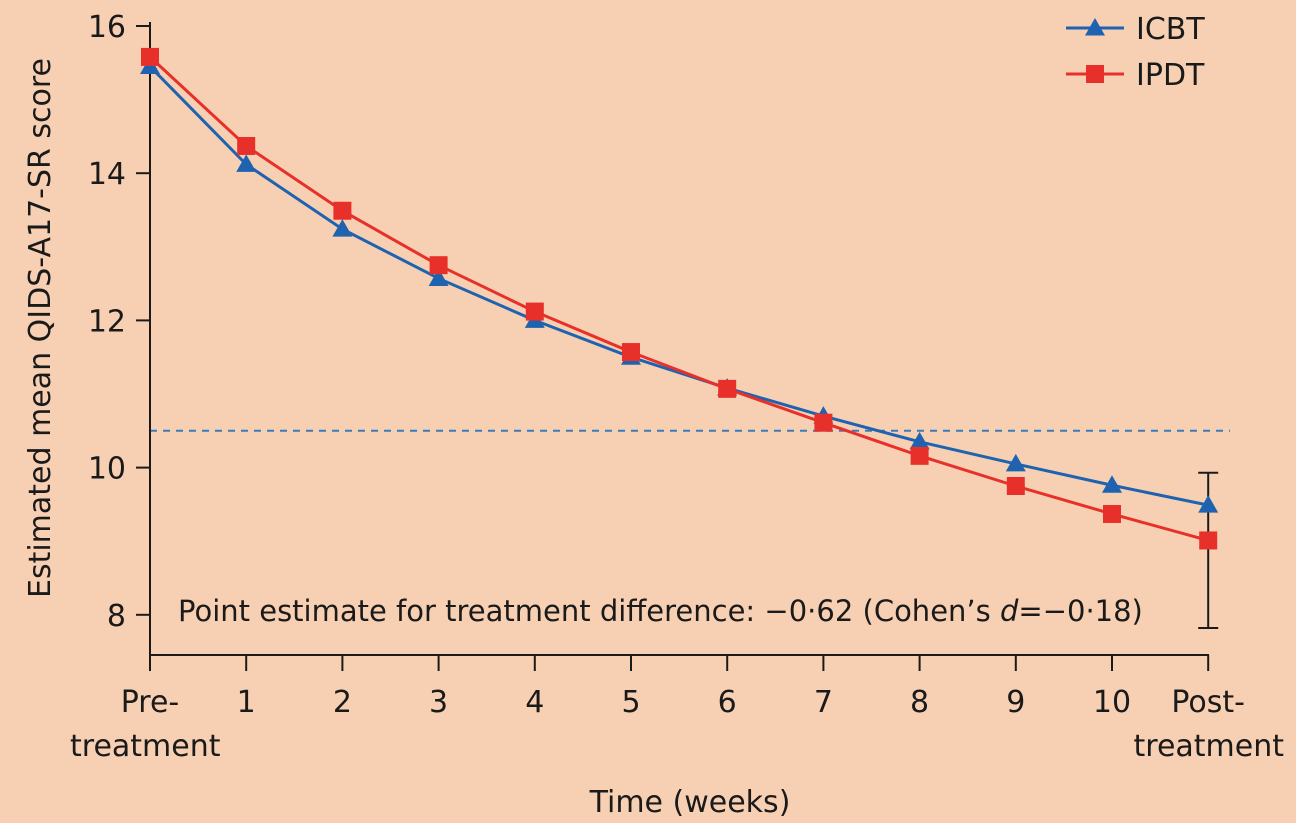 The height and width of the screenshot is (823, 1296). What do you see at coordinates (246, 702) in the screenshot?
I see `x-tick-label: 1` at bounding box center [246, 702].